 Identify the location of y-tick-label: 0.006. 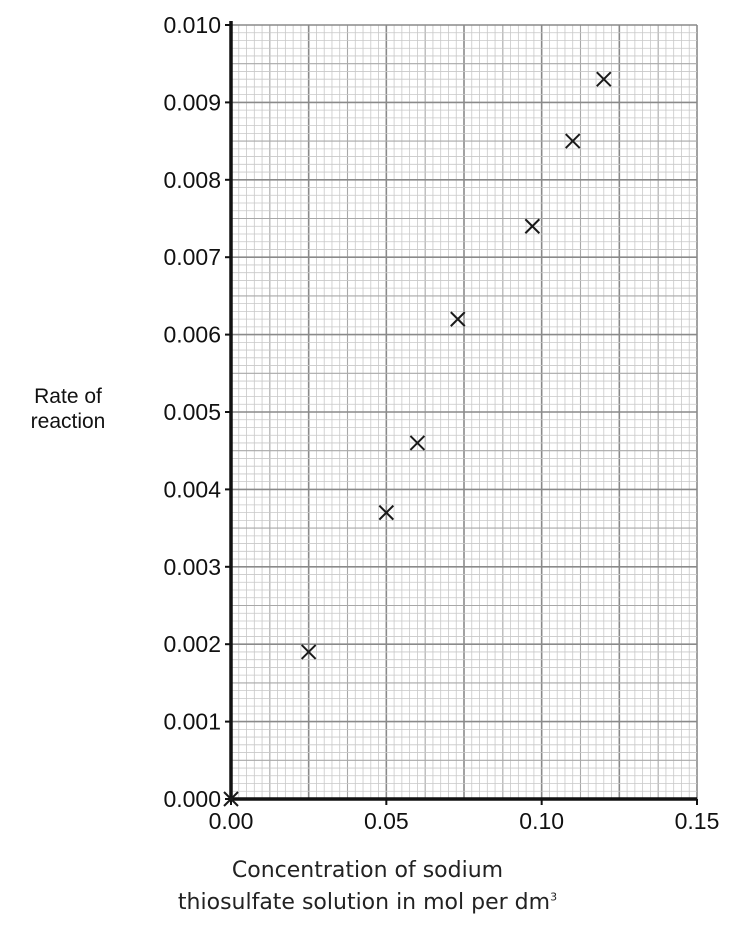
(192, 335).